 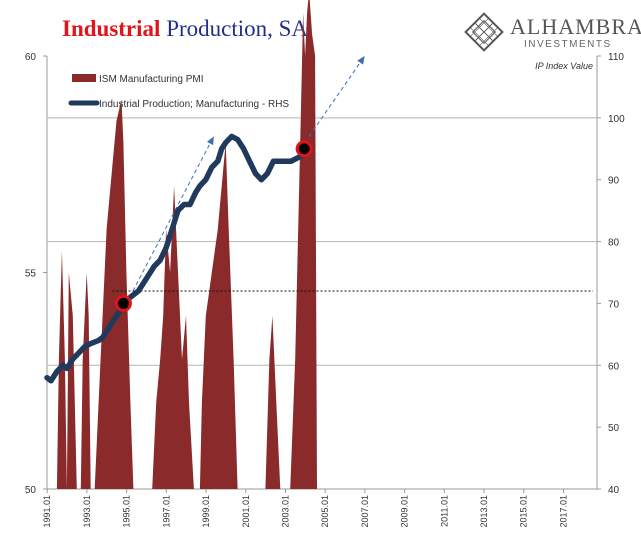 I want to click on logo-name: ALHAMBRA, so click(x=575, y=26).